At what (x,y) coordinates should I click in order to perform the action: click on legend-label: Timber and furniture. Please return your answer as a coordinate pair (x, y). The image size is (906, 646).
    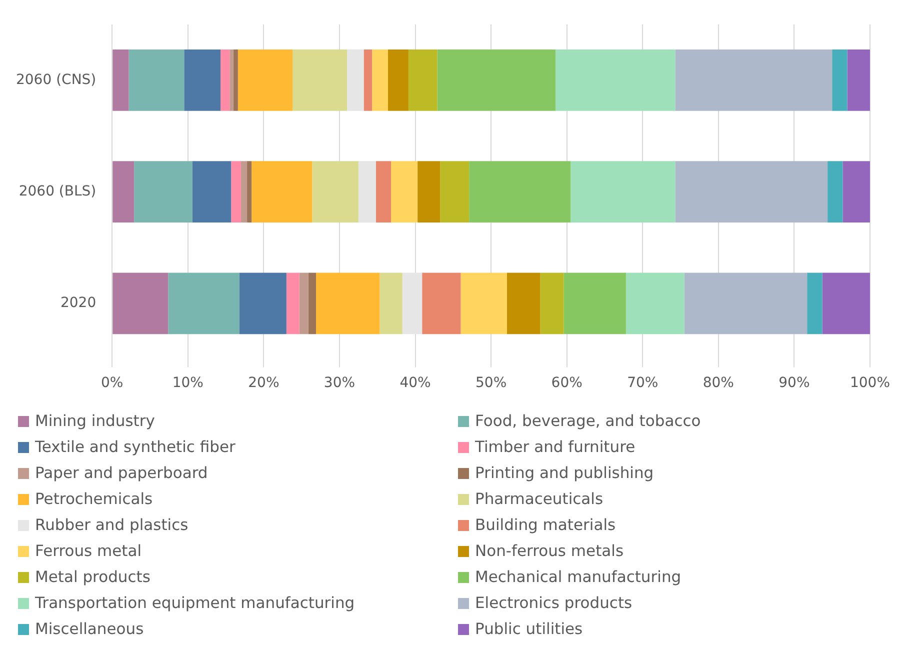
    Looking at the image, I should click on (555, 447).